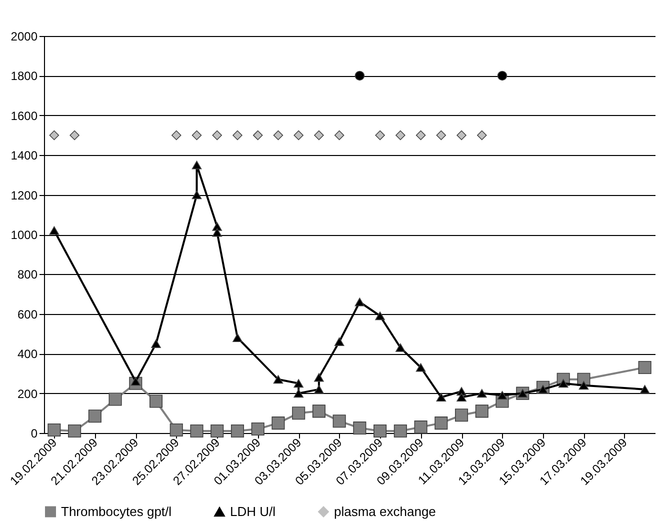  I want to click on y-tick-label: 0, so click(34, 433).